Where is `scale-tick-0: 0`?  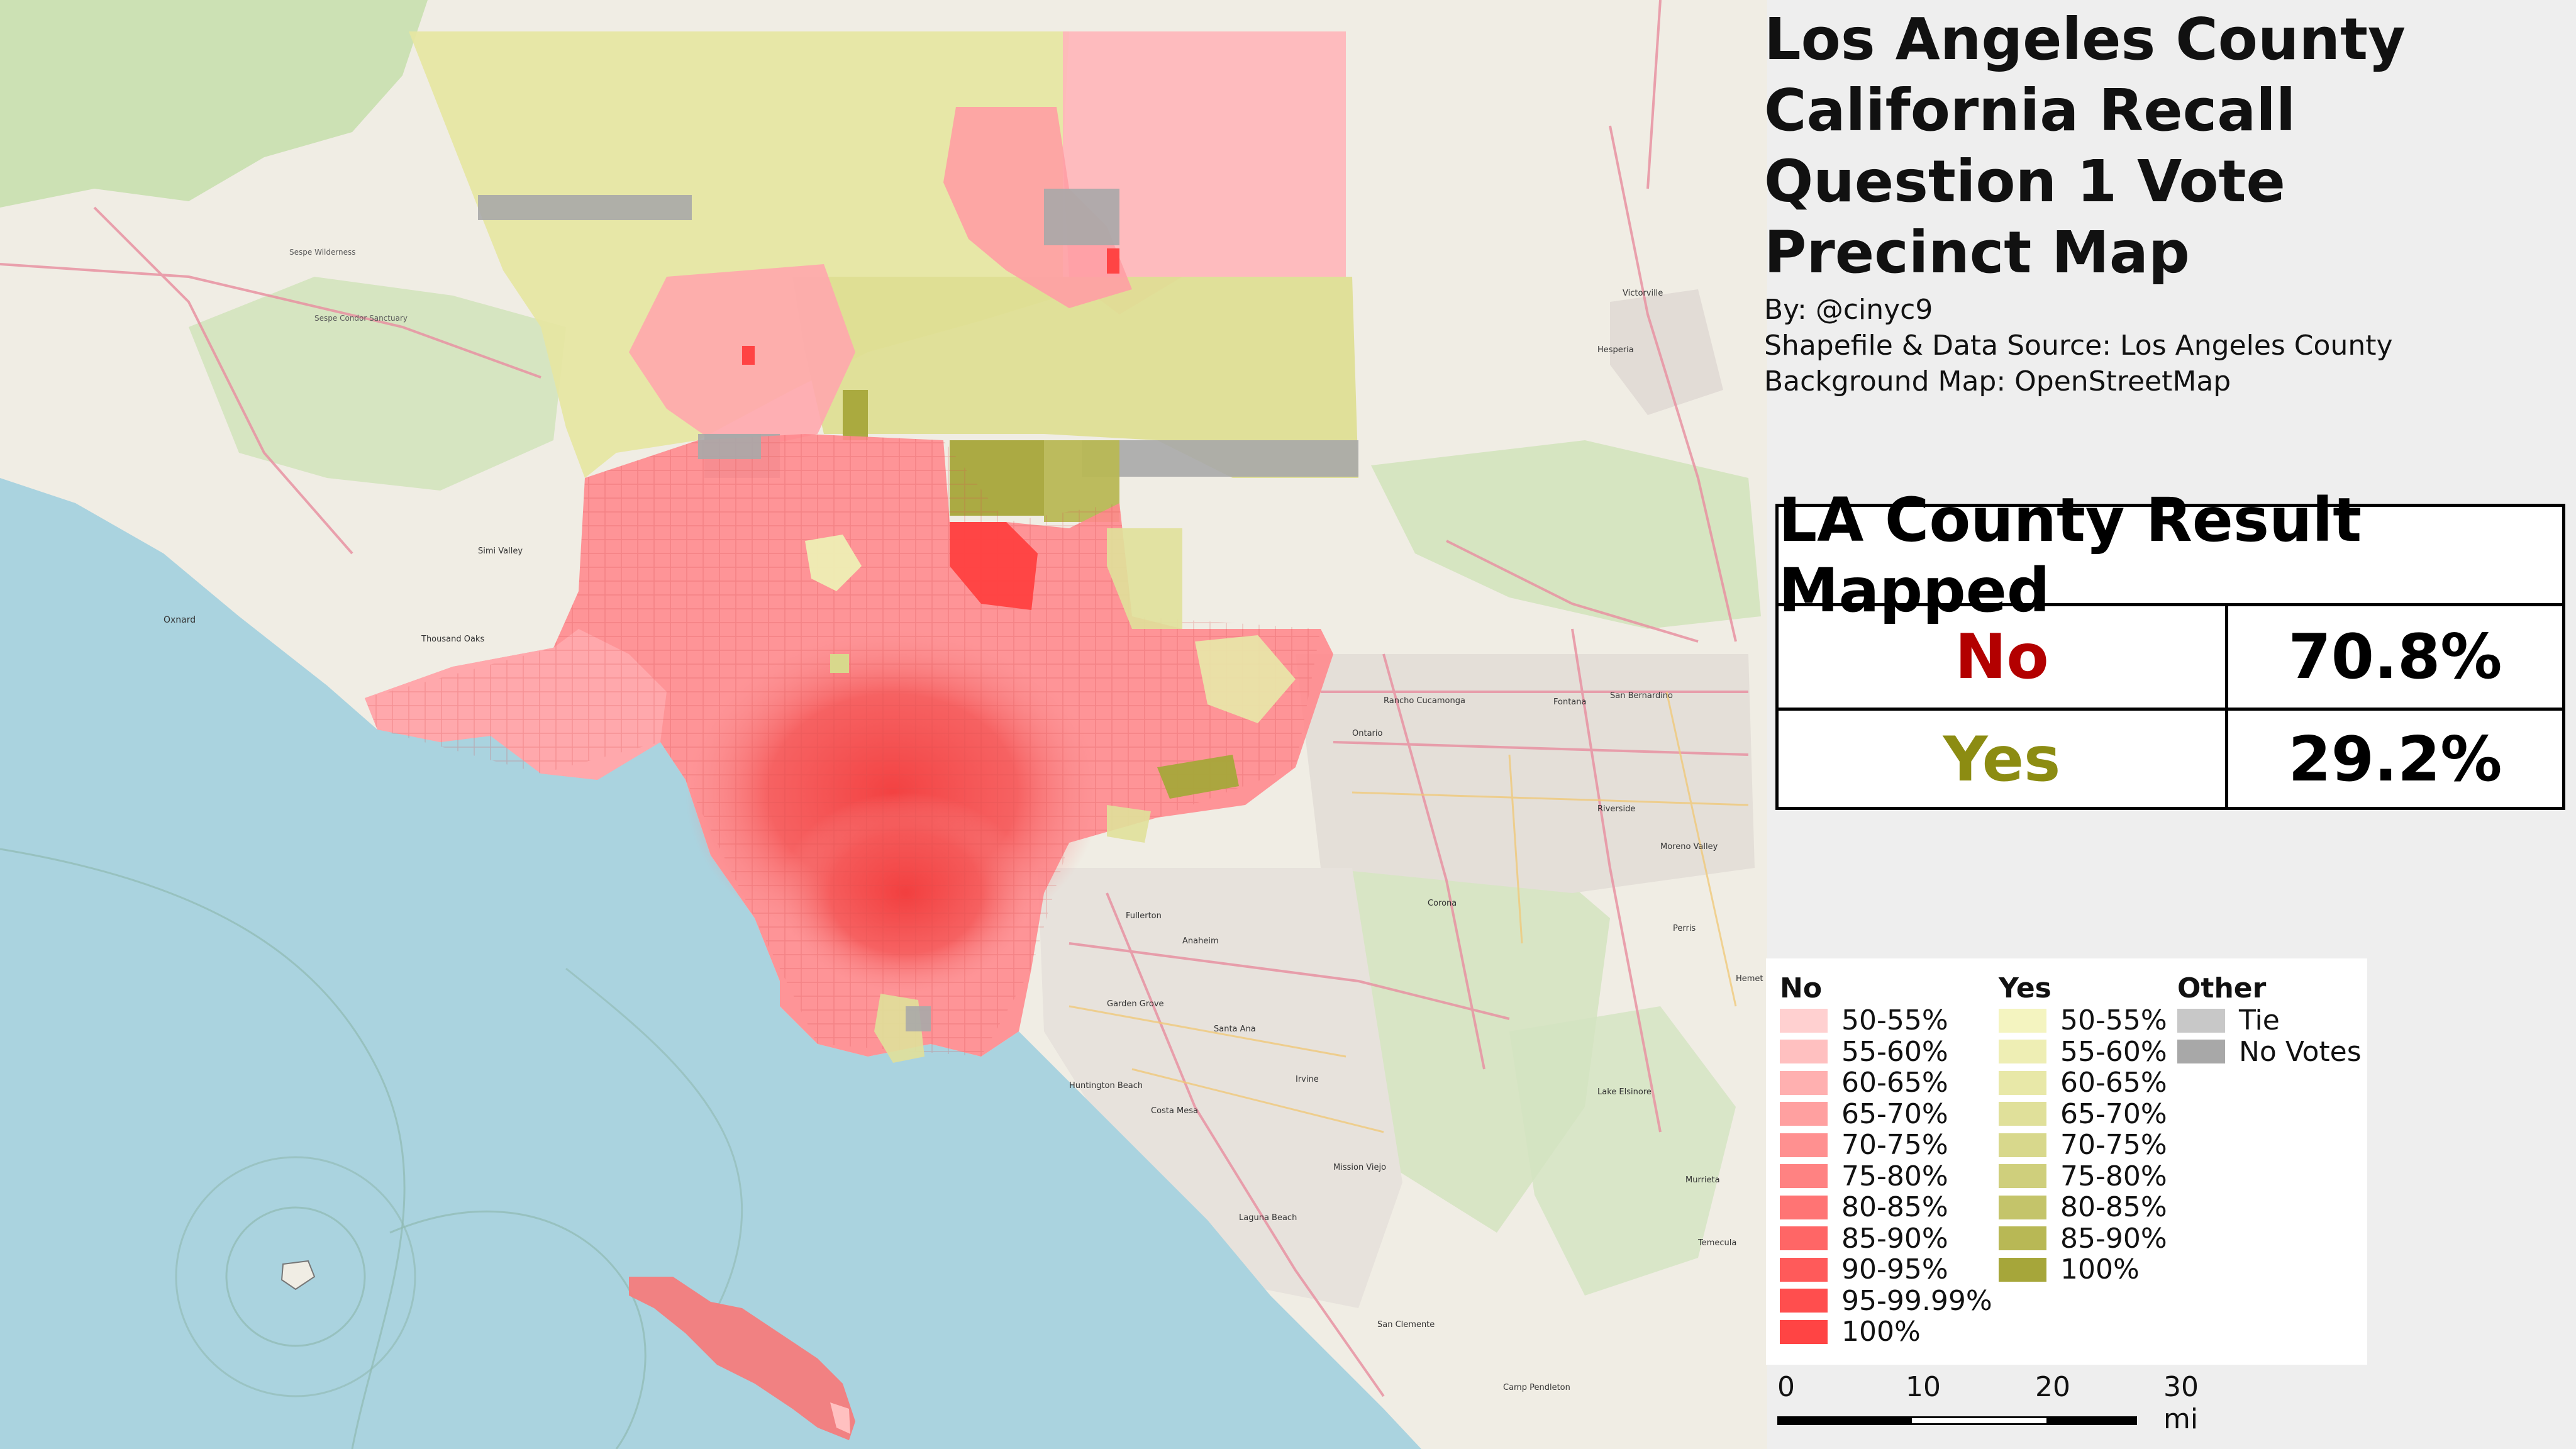
scale-tick-0: 0 is located at coordinates (1786, 1387).